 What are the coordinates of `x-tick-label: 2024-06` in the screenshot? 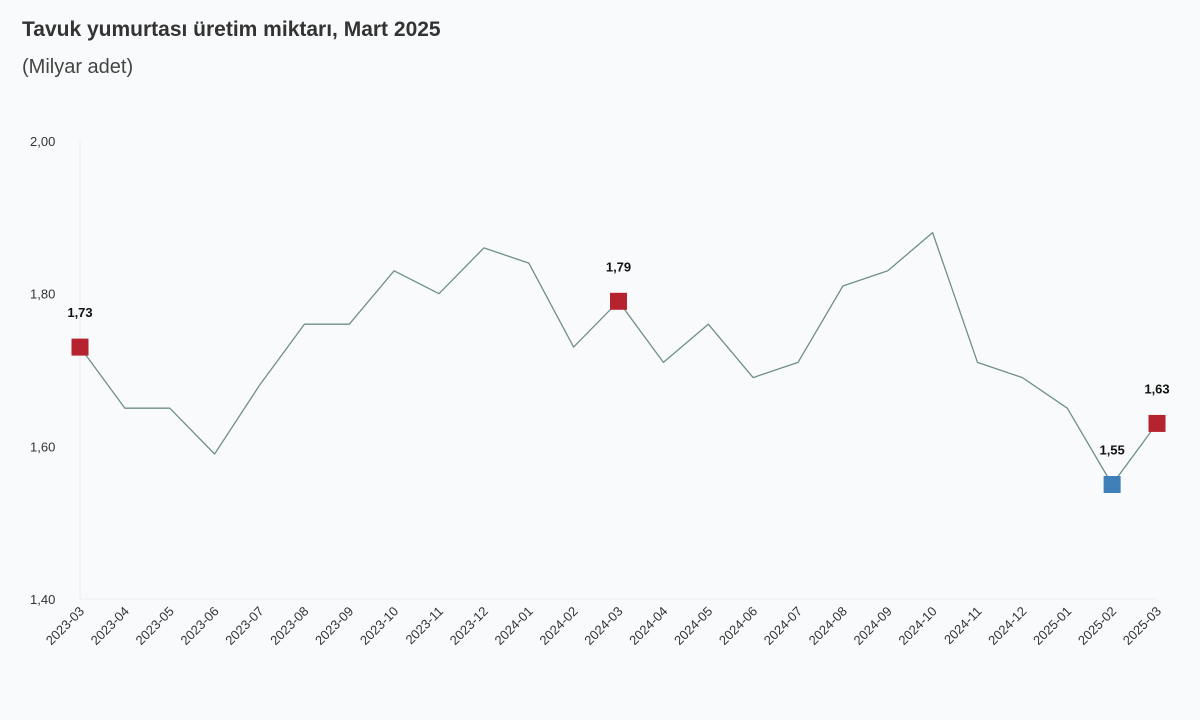 It's located at (738, 626).